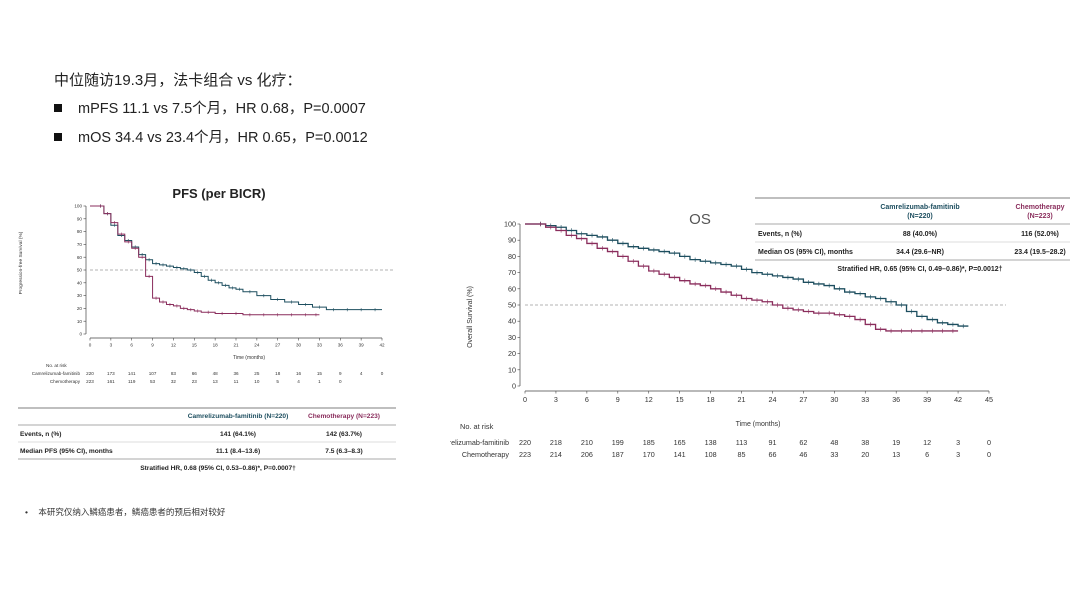 The height and width of the screenshot is (608, 1080). Describe the element at coordinates (742, 454) in the screenshot. I see `os-risk-value: 85` at that location.